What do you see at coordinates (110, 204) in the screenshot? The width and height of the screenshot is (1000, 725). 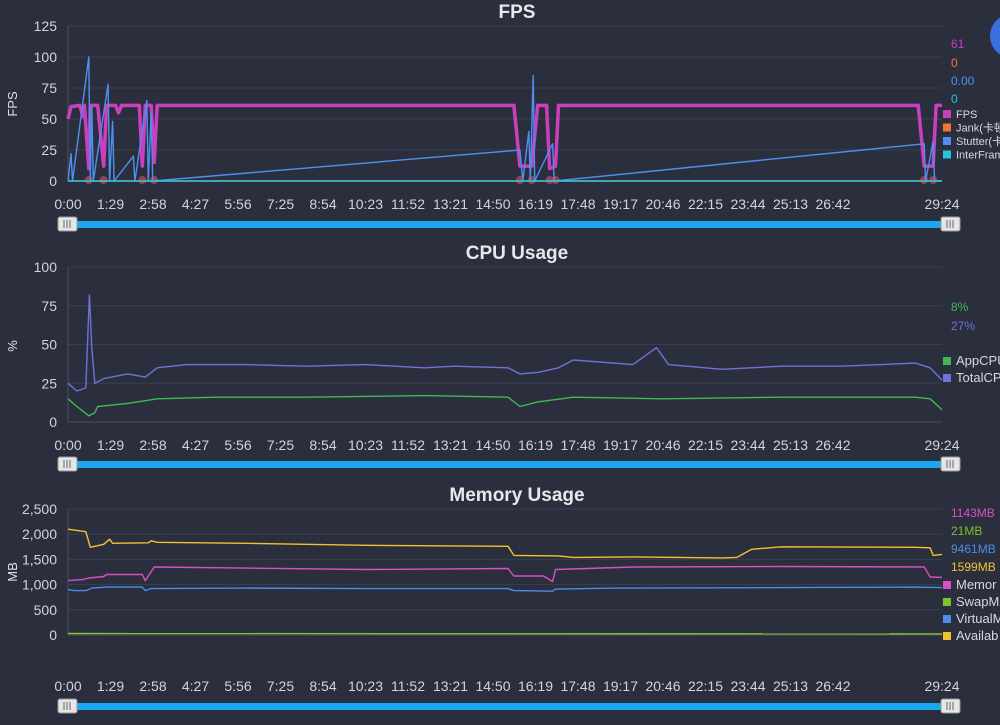 I see `x-tick-label: 1:29` at bounding box center [110, 204].